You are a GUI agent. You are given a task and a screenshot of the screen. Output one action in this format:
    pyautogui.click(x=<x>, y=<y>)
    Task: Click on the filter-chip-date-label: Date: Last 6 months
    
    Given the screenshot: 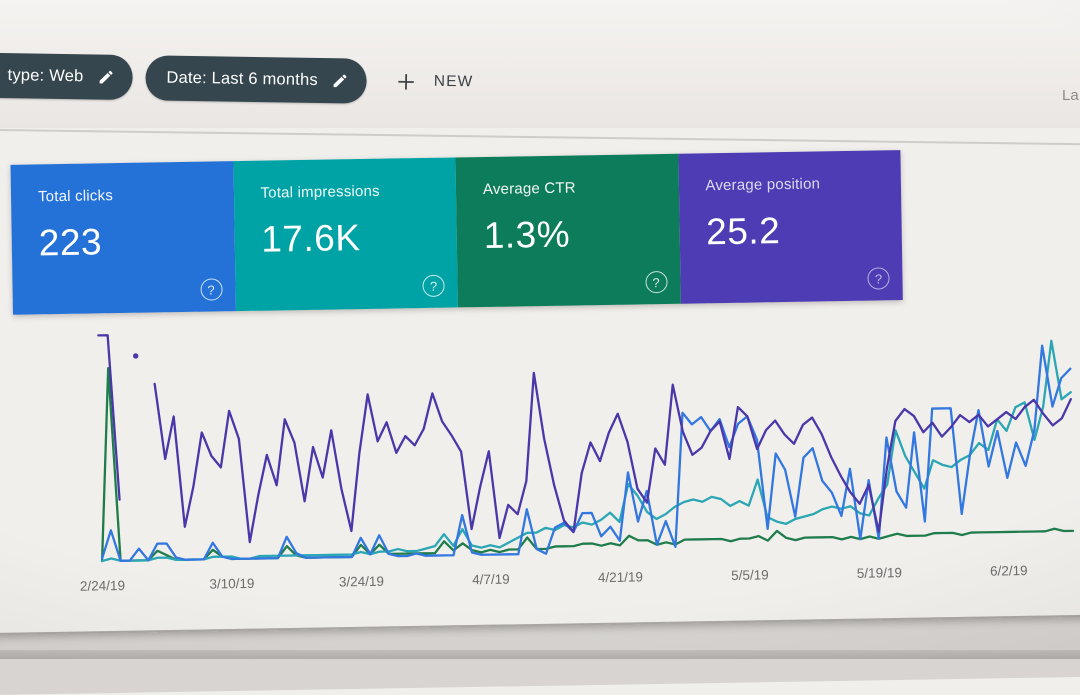 What is the action you would take?
    pyautogui.click(x=242, y=78)
    